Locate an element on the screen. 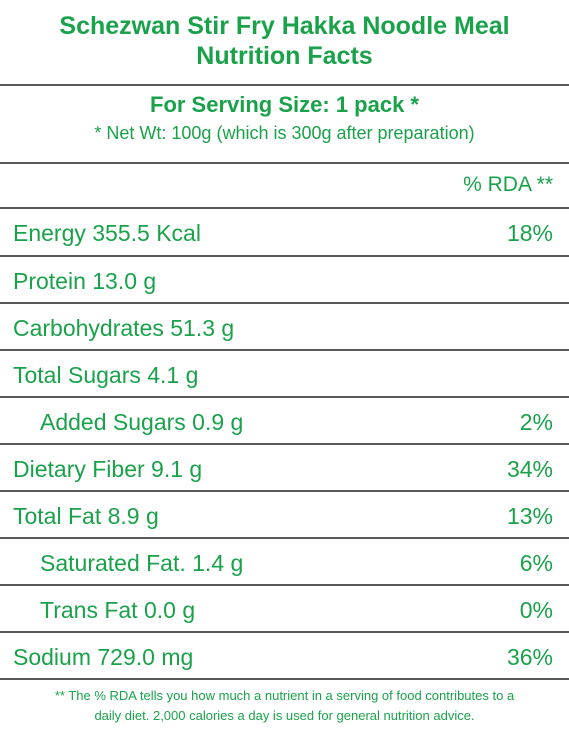 This screenshot has height=737, width=569. serving-size-title: For Serving Size: 1 pack * is located at coordinates (284, 104).